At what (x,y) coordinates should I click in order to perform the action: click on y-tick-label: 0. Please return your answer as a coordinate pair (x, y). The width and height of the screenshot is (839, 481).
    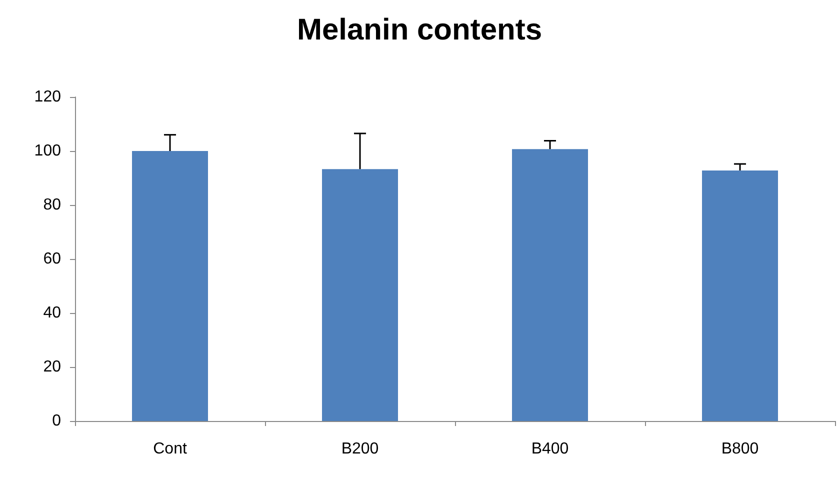
    Looking at the image, I should click on (57, 421).